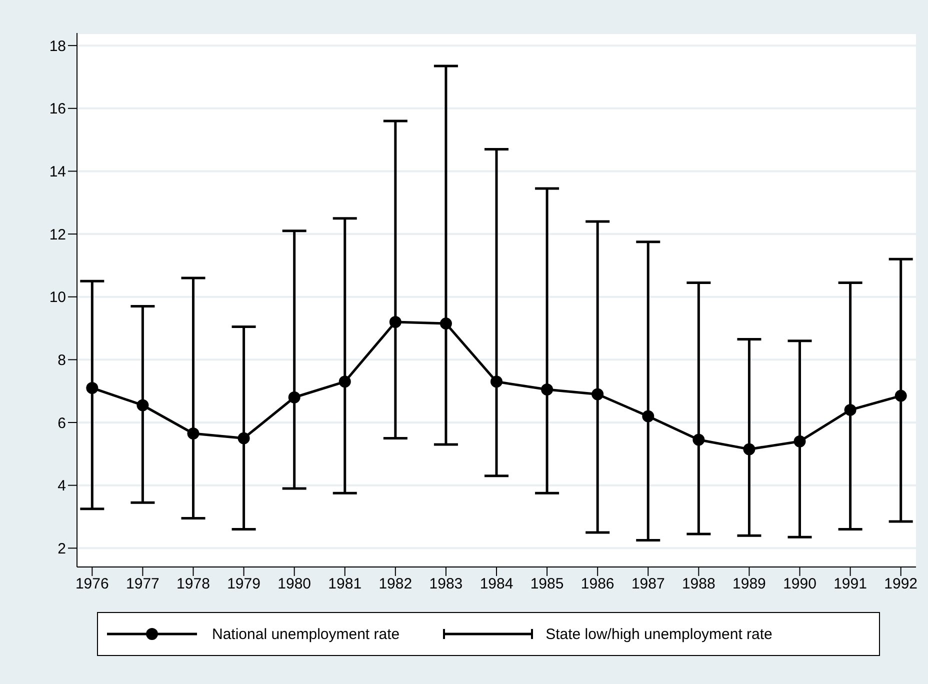  Describe the element at coordinates (395, 584) in the screenshot. I see `x-tick-label: 1982` at that location.